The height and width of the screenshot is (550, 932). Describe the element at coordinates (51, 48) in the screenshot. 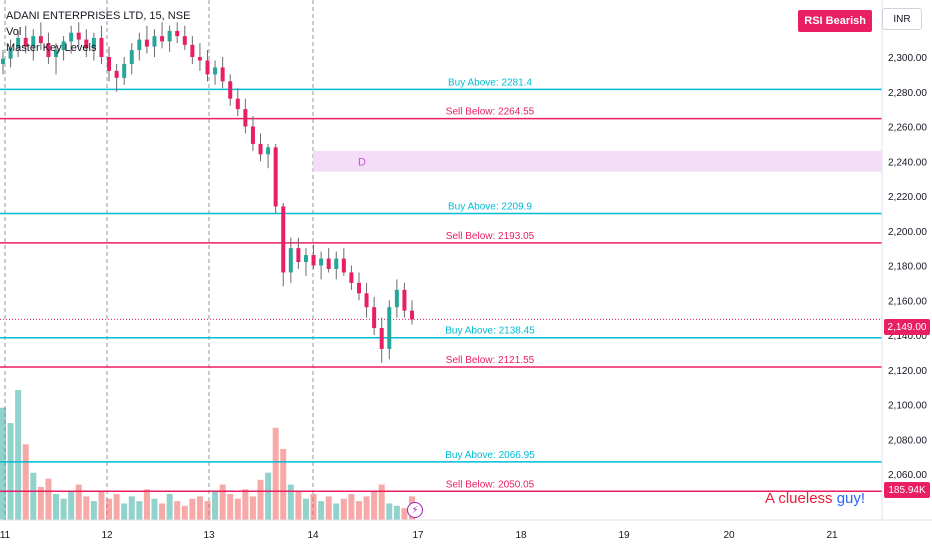

I see `master-key-levels-label: Master Key Levels` at that location.